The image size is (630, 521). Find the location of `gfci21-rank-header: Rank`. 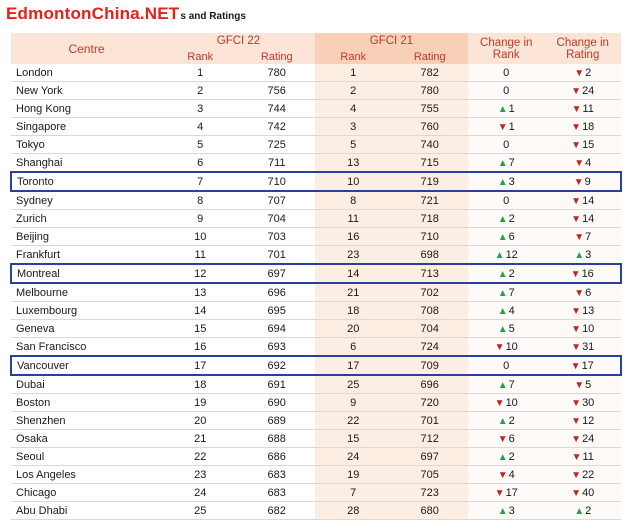

gfci21-rank-header: Rank is located at coordinates (353, 56).